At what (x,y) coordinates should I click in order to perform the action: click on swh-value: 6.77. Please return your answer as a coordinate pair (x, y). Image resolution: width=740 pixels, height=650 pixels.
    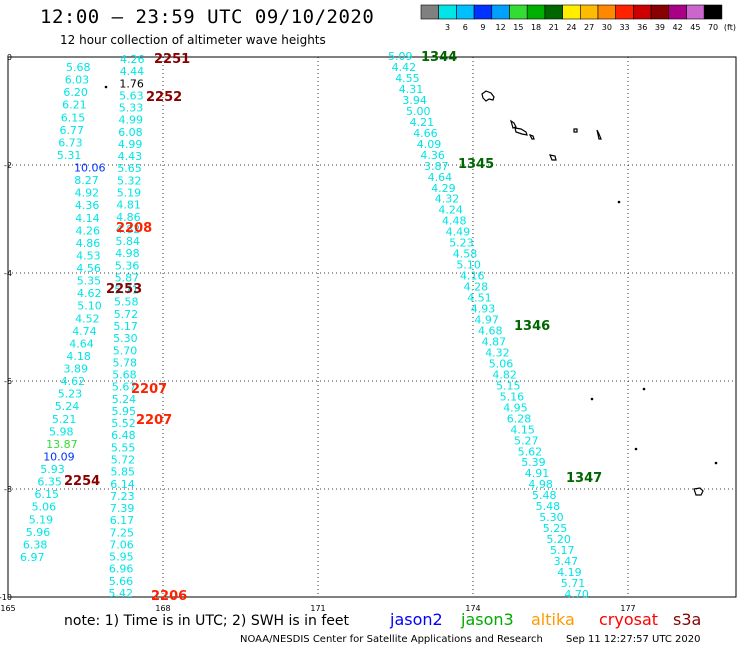
    Looking at the image, I should click on (72, 130).